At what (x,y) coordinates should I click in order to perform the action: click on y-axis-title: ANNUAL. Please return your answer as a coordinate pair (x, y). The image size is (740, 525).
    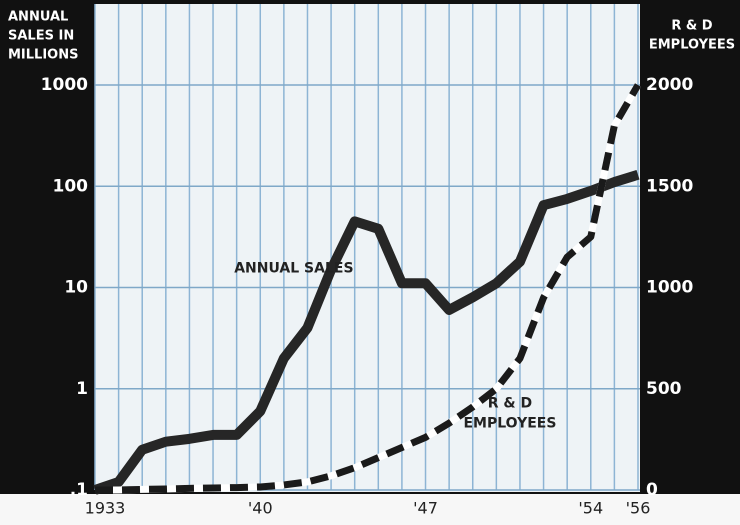
    Looking at the image, I should click on (38, 17).